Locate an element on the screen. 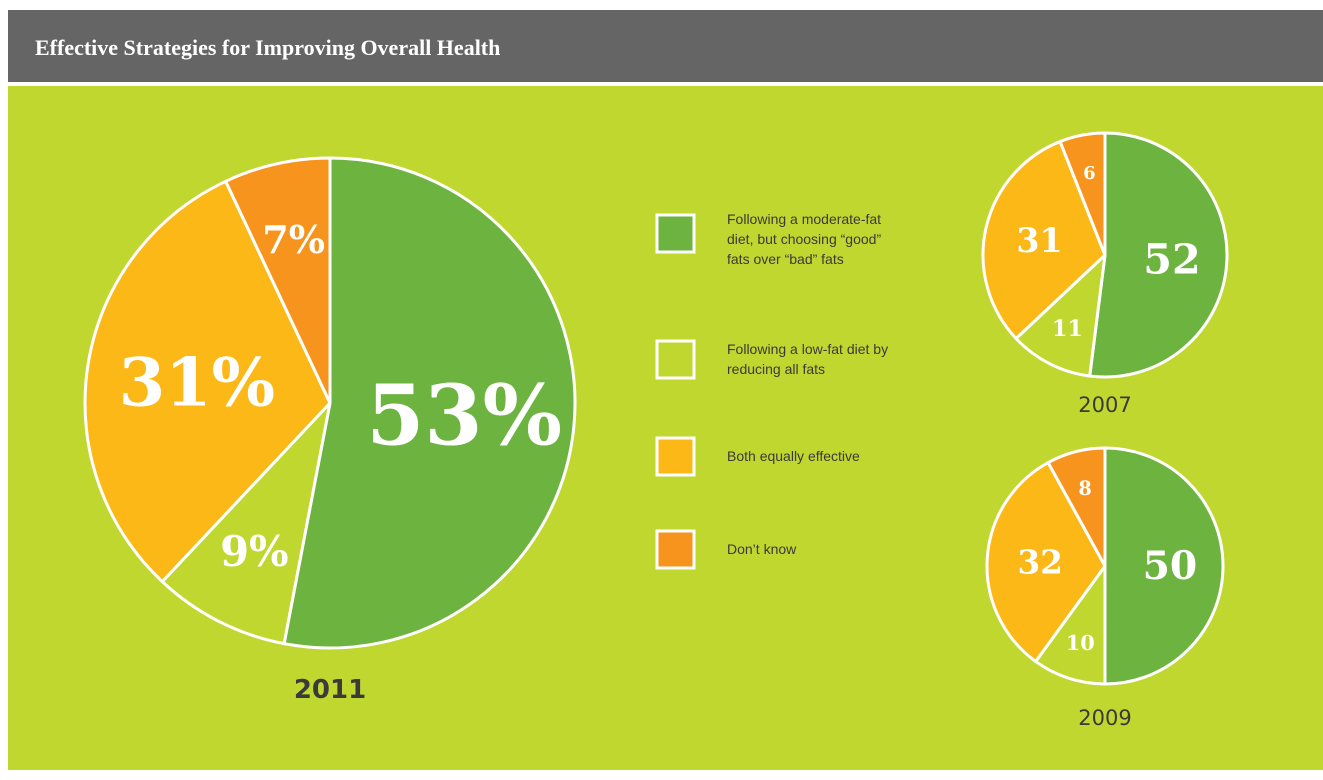 This screenshot has width=1323, height=780. legend-label: Don’t know is located at coordinates (762, 549).